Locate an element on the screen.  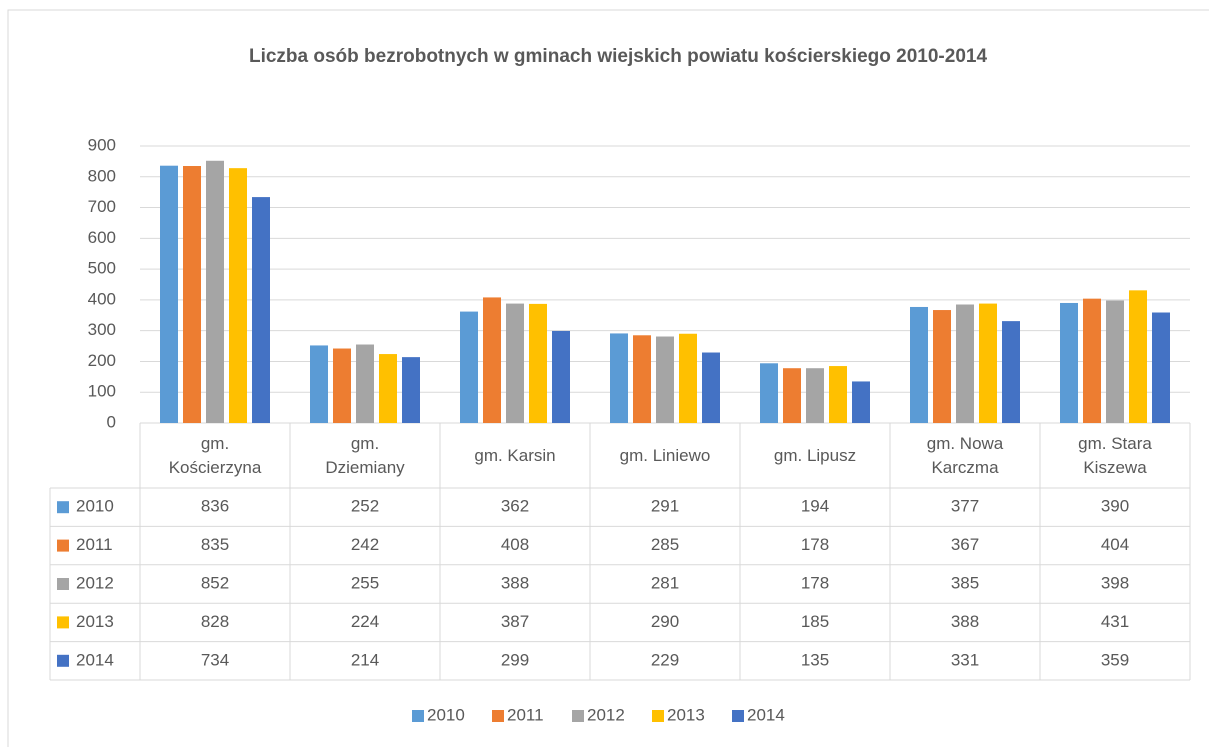
table-value: 390 is located at coordinates (1115, 506).